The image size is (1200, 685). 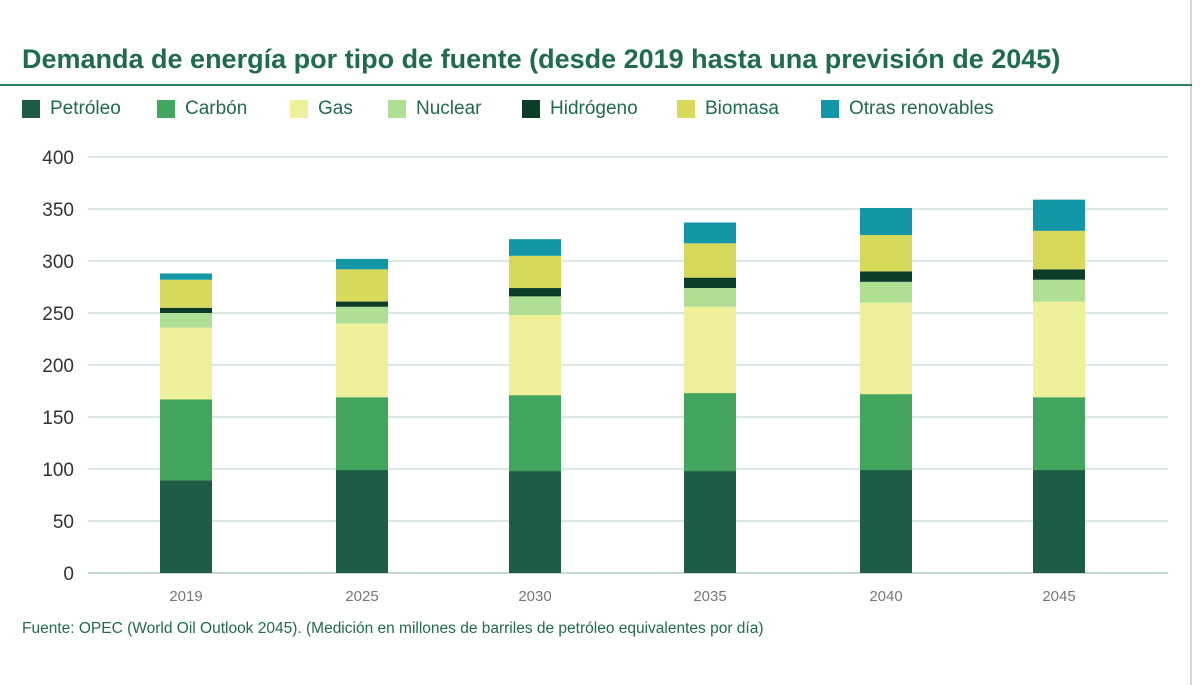 I want to click on bar-2040-gas, so click(x=886, y=348).